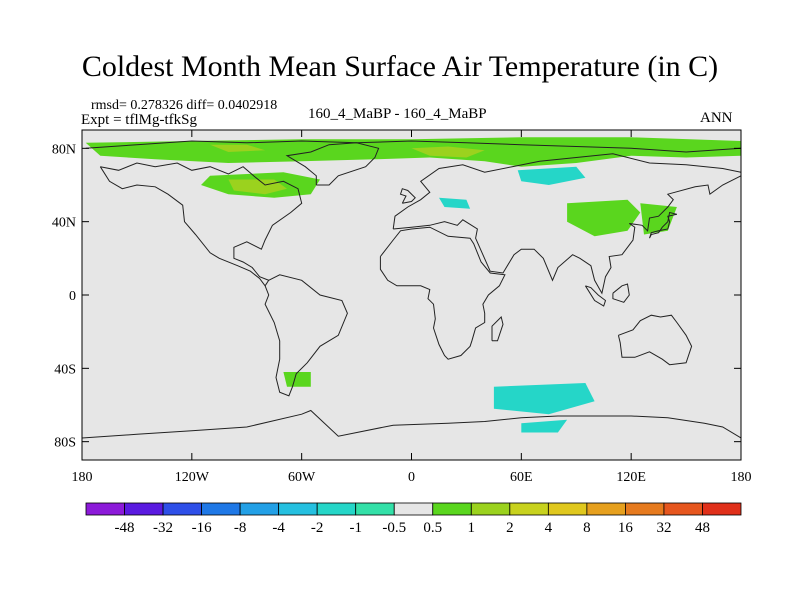  I want to click on x-tick-label: 0, so click(411, 477).